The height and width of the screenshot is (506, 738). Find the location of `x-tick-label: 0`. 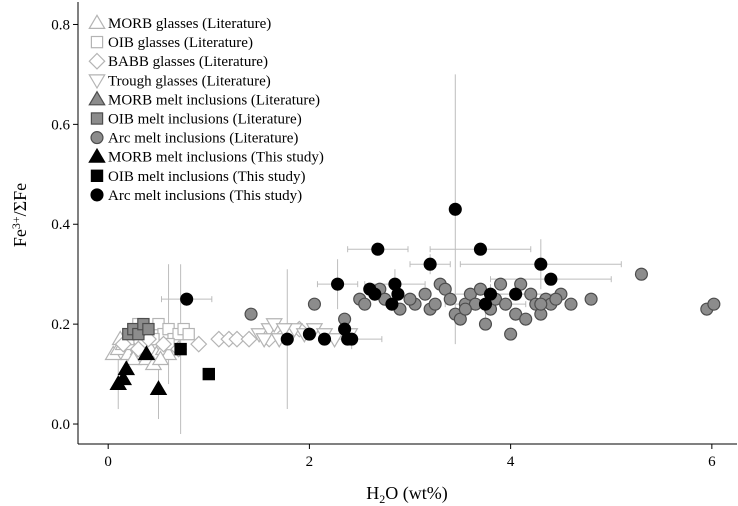

x-tick-label: 0 is located at coordinates (108, 462).